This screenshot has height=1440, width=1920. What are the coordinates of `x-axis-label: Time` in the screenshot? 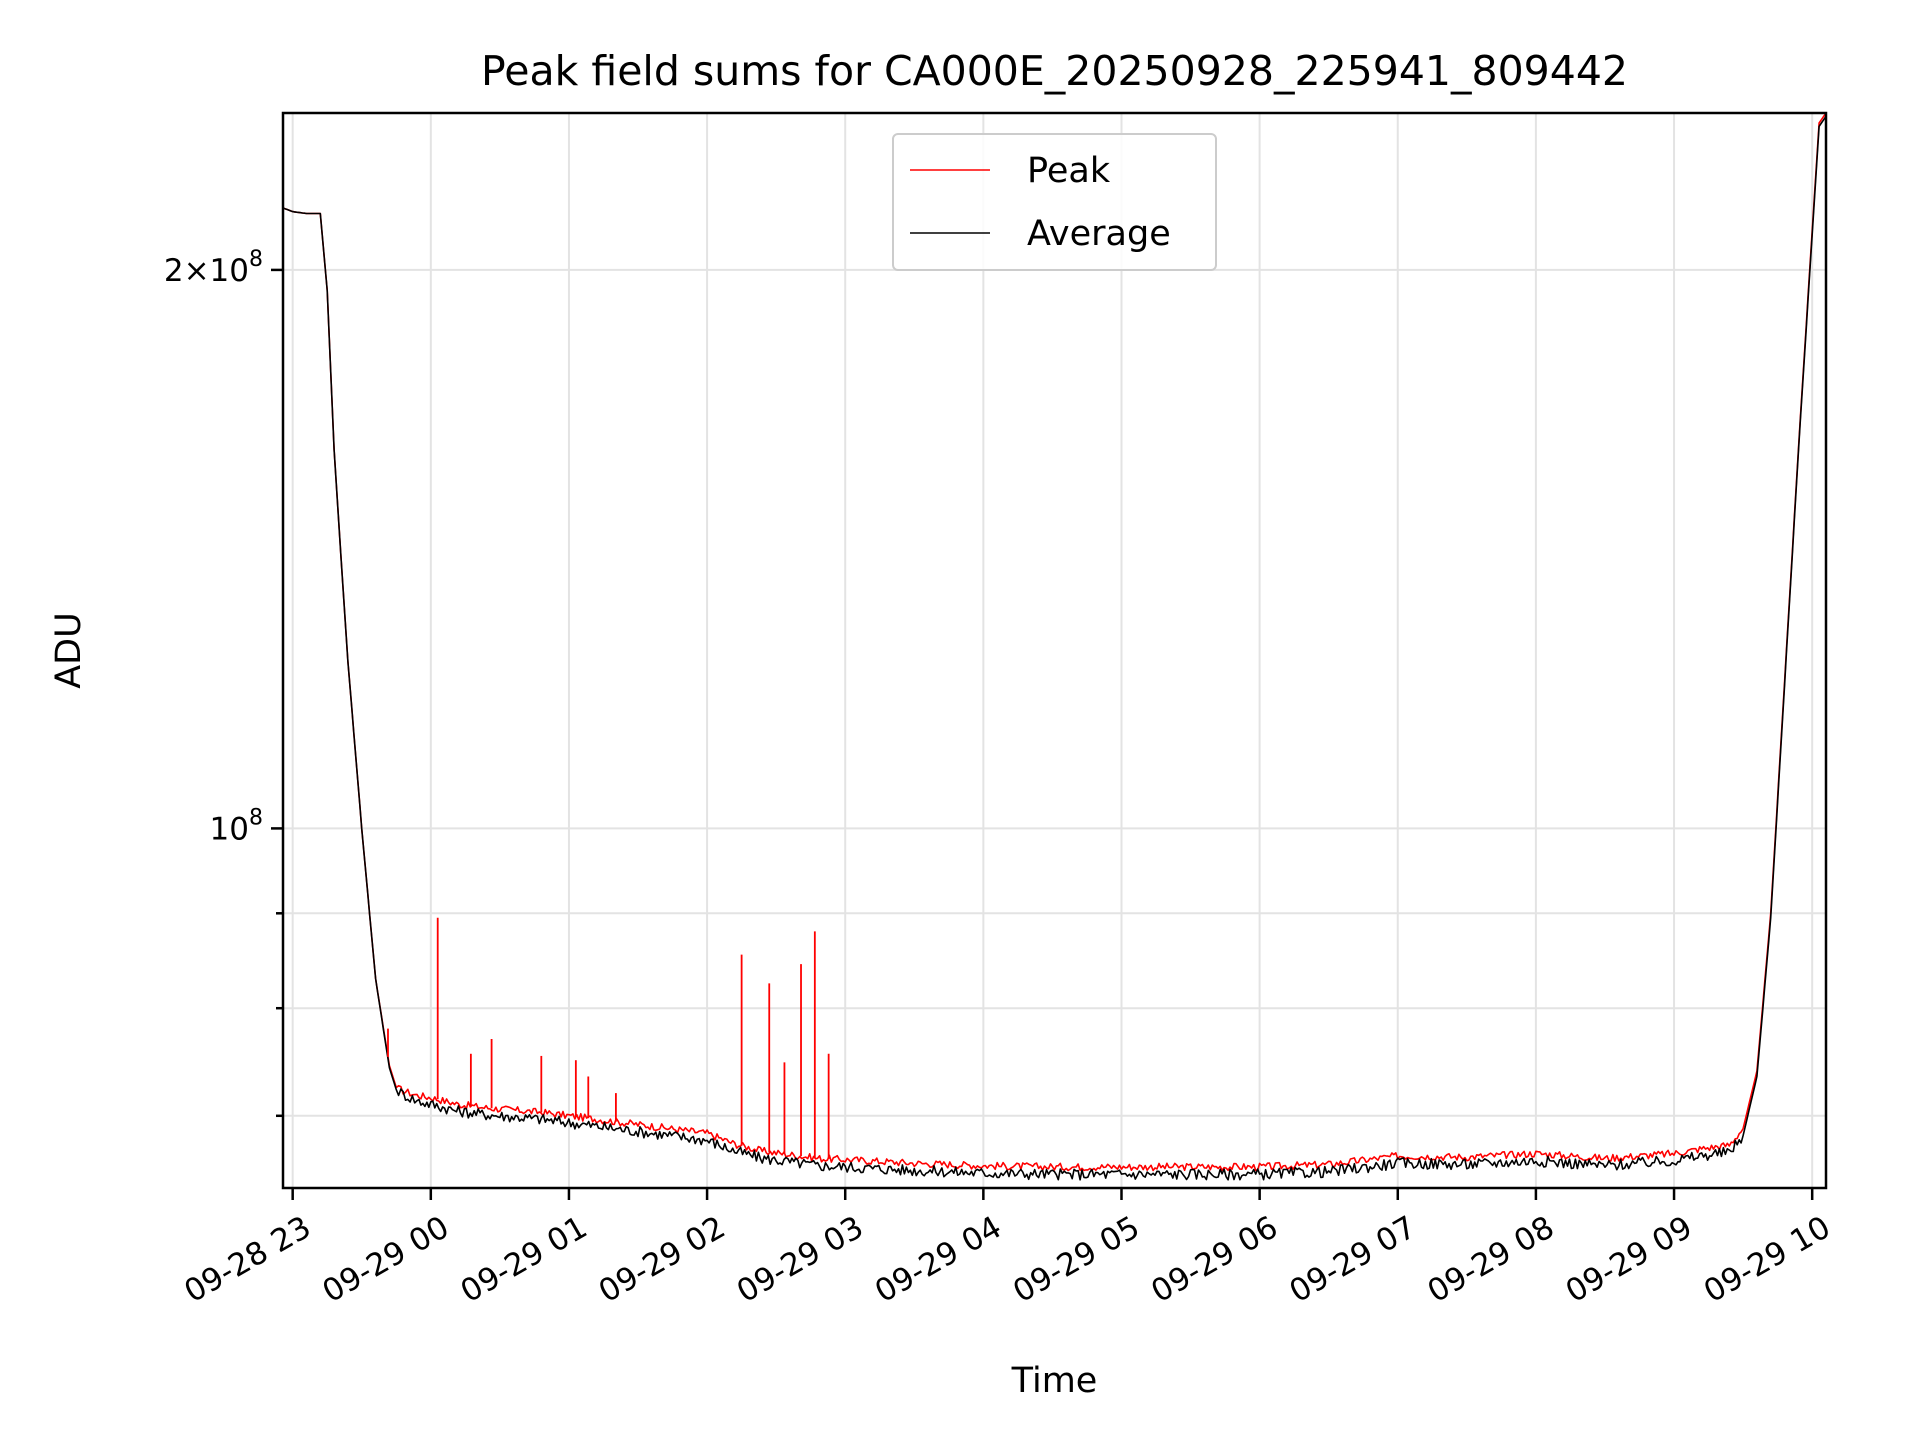 It's located at (1054, 1381).